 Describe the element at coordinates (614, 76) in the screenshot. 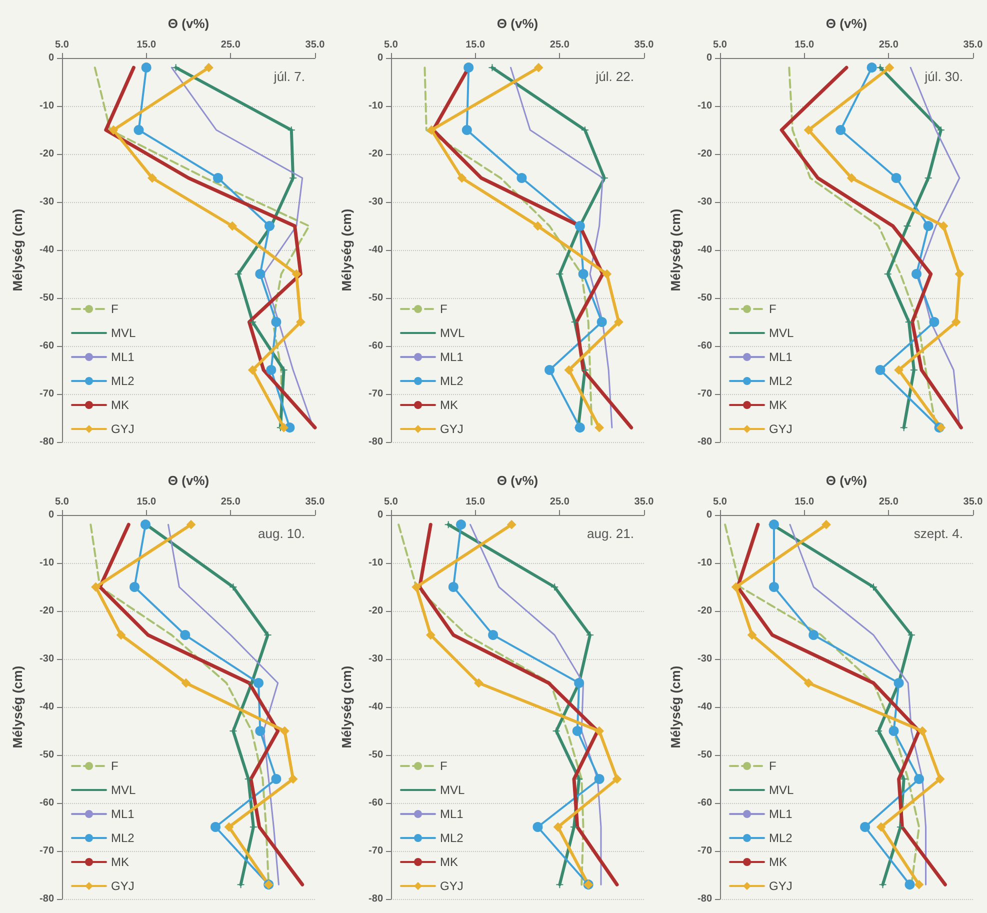

I see `annotation: júl. 22.` at that location.